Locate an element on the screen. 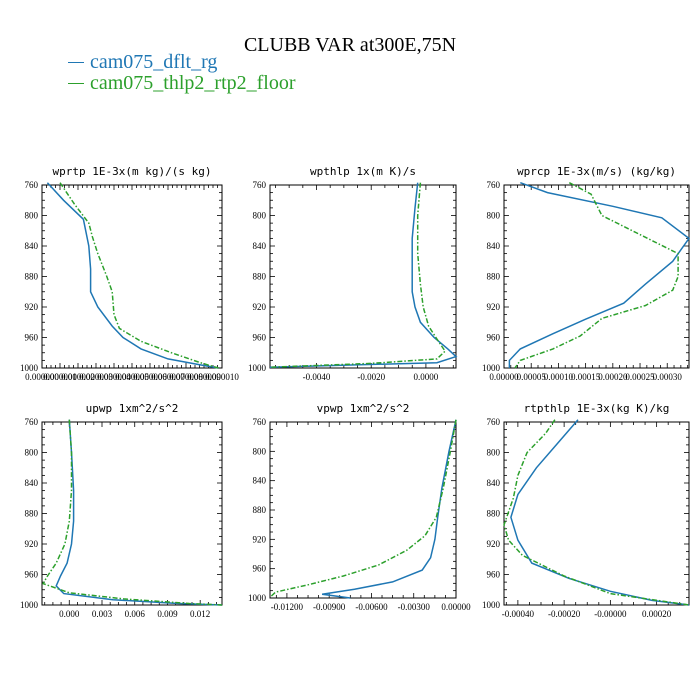 This screenshot has width=700, height=700. legend-label-dflt: cam075_dflt_rg is located at coordinates (154, 62).